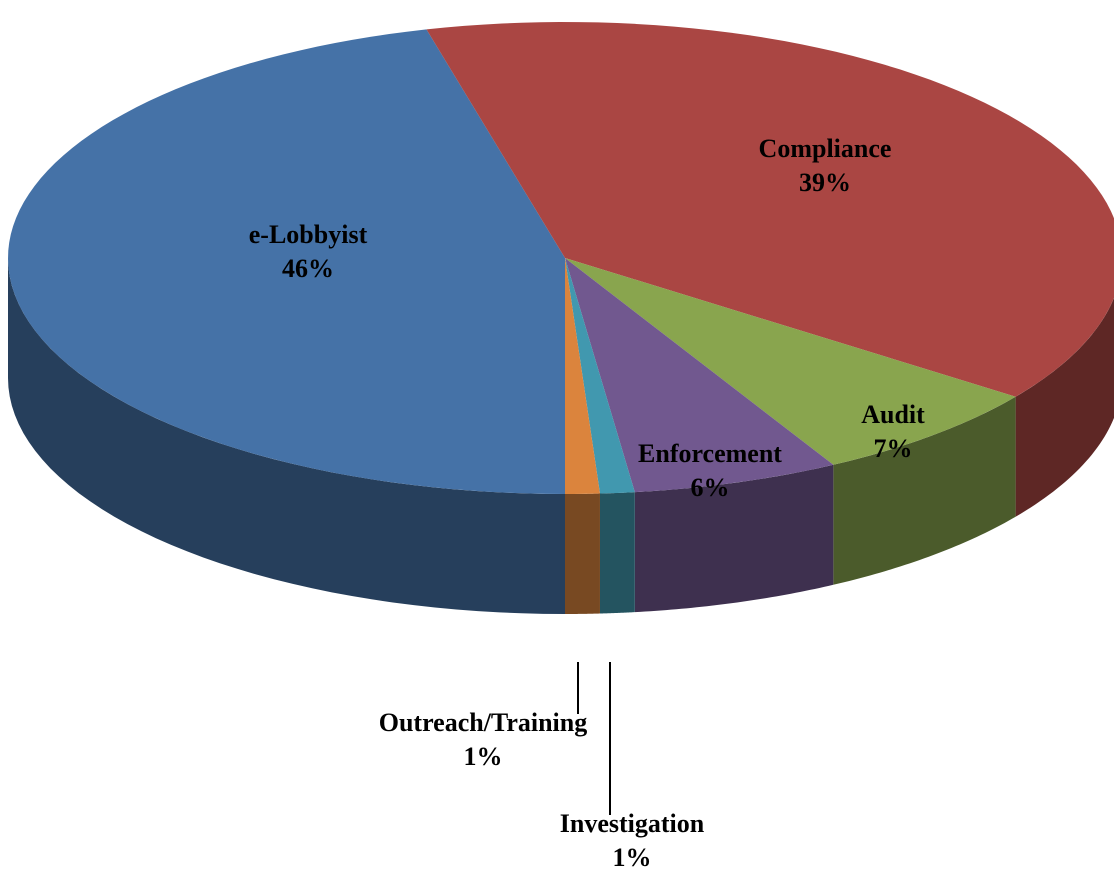 The height and width of the screenshot is (884, 1114). What do you see at coordinates (308, 234) in the screenshot?
I see `slice-label: e-Lobbyist` at bounding box center [308, 234].